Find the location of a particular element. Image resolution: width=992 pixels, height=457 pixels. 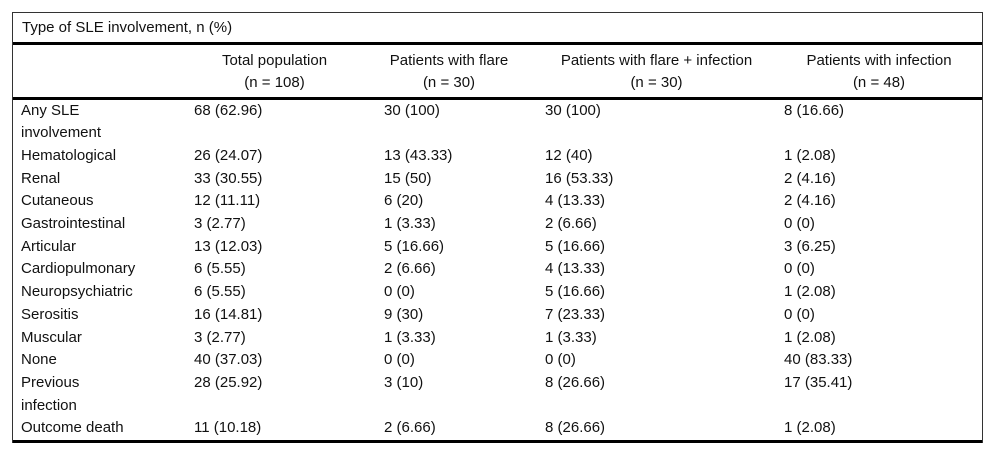

column-header-patients-with-flare: Patients with flare (n = 30) is located at coordinates (449, 72).